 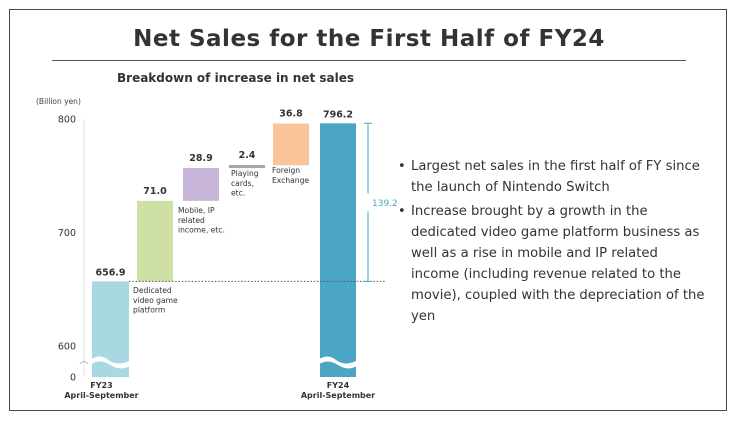 I want to click on value-label-increment: 71.0, so click(x=155, y=191).